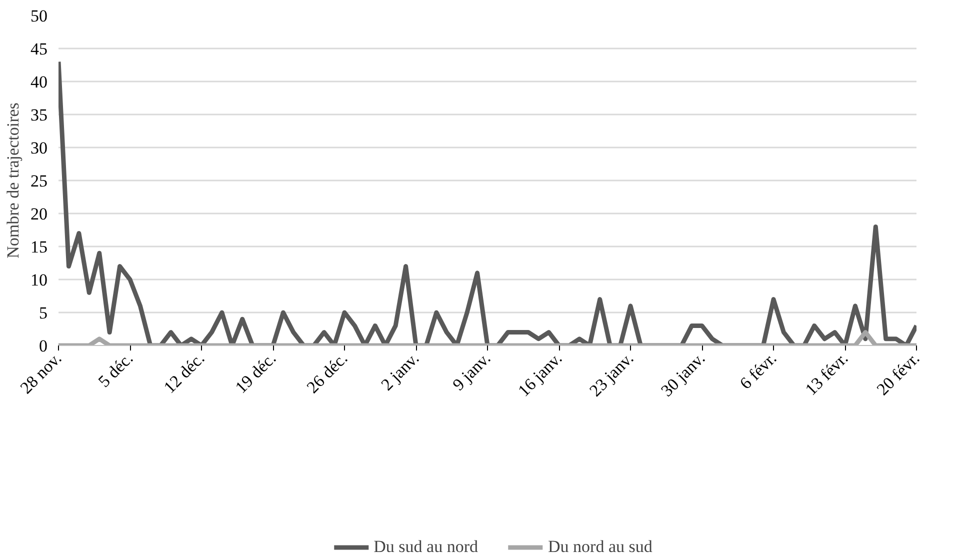 Image resolution: width=970 pixels, height=554 pixels. Describe the element at coordinates (827, 373) in the screenshot. I see `x-tick-label: 13 févr.` at that location.